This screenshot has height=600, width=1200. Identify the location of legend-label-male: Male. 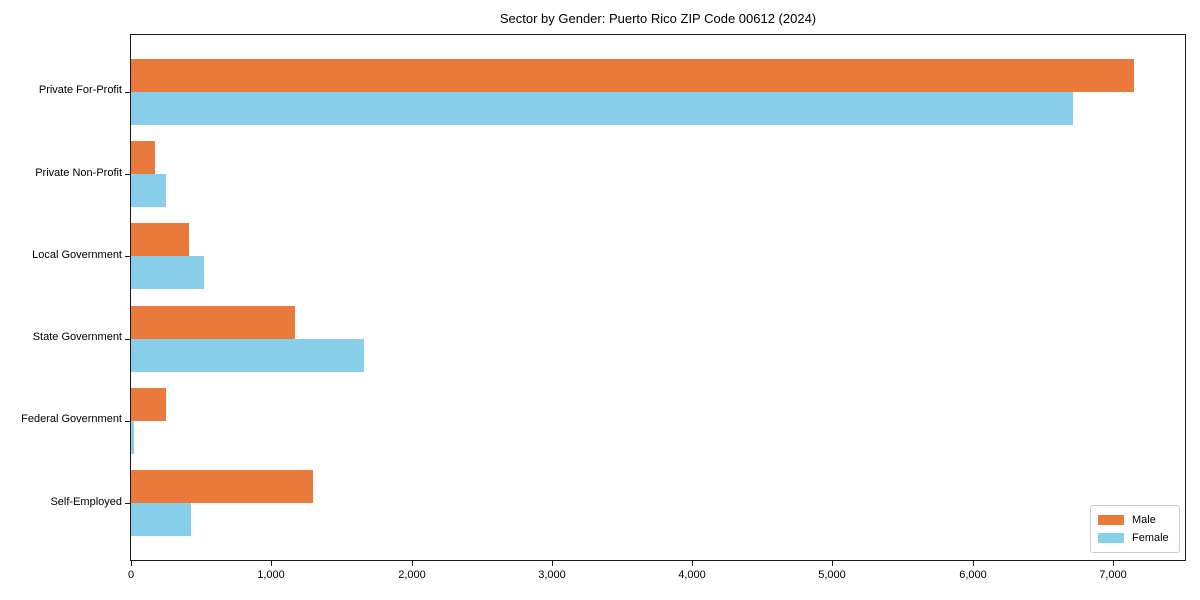
(1144, 520).